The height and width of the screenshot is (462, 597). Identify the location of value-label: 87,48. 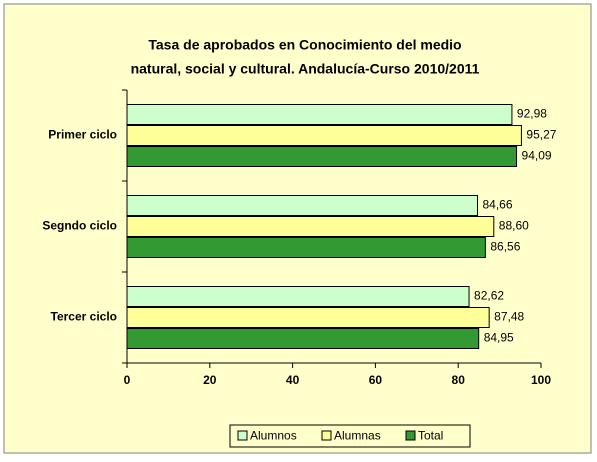
(509, 317).